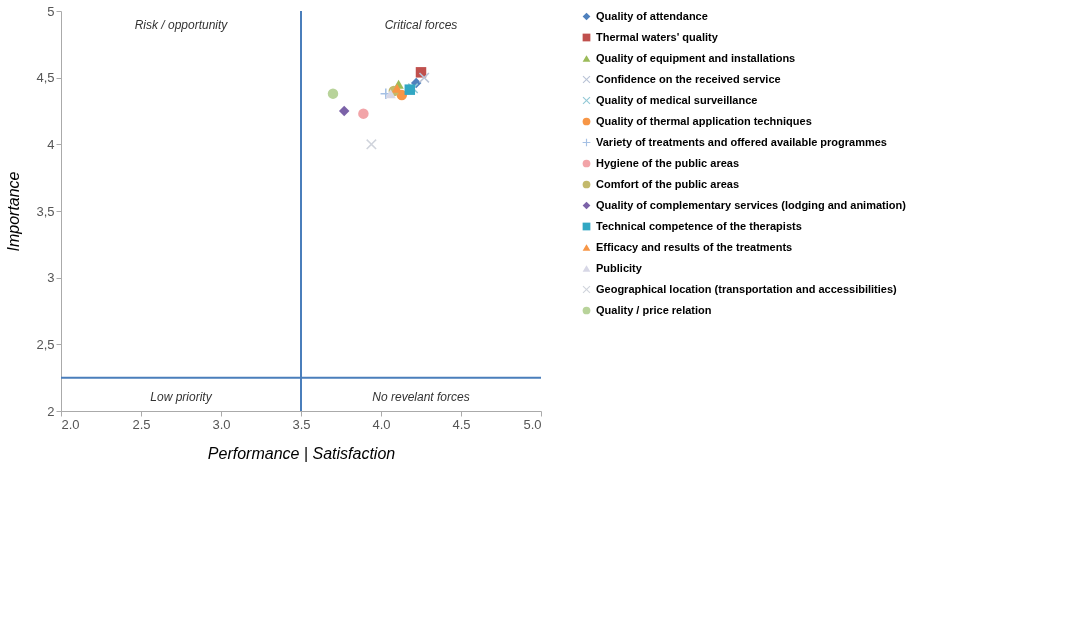 This screenshot has width=1079, height=634. I want to click on legend-label: Variety of treatments and offered available programmes, so click(741, 141).